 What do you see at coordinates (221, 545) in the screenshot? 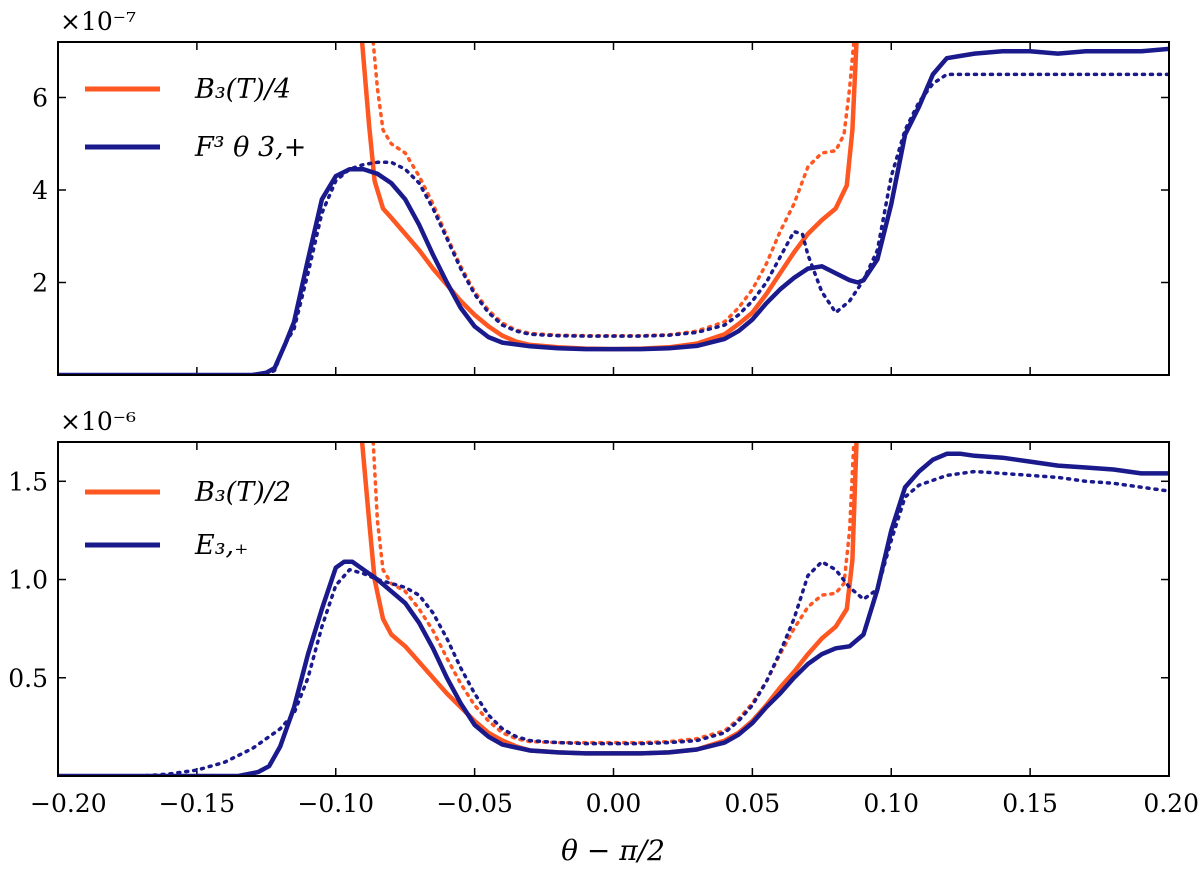
I see `bottom-legend-label-navy: E₃,₊` at bounding box center [221, 545].